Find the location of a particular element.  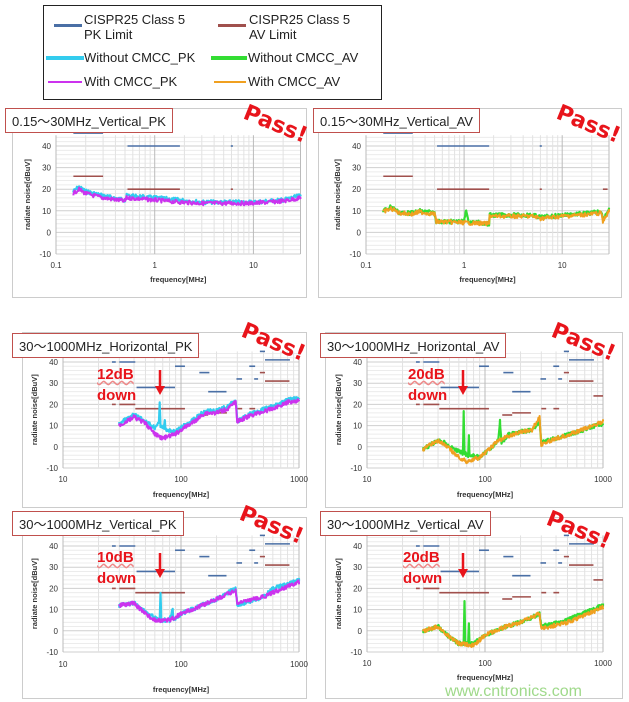

legend-label-without-pk: Without CMCC_PK is located at coordinates (140, 57).